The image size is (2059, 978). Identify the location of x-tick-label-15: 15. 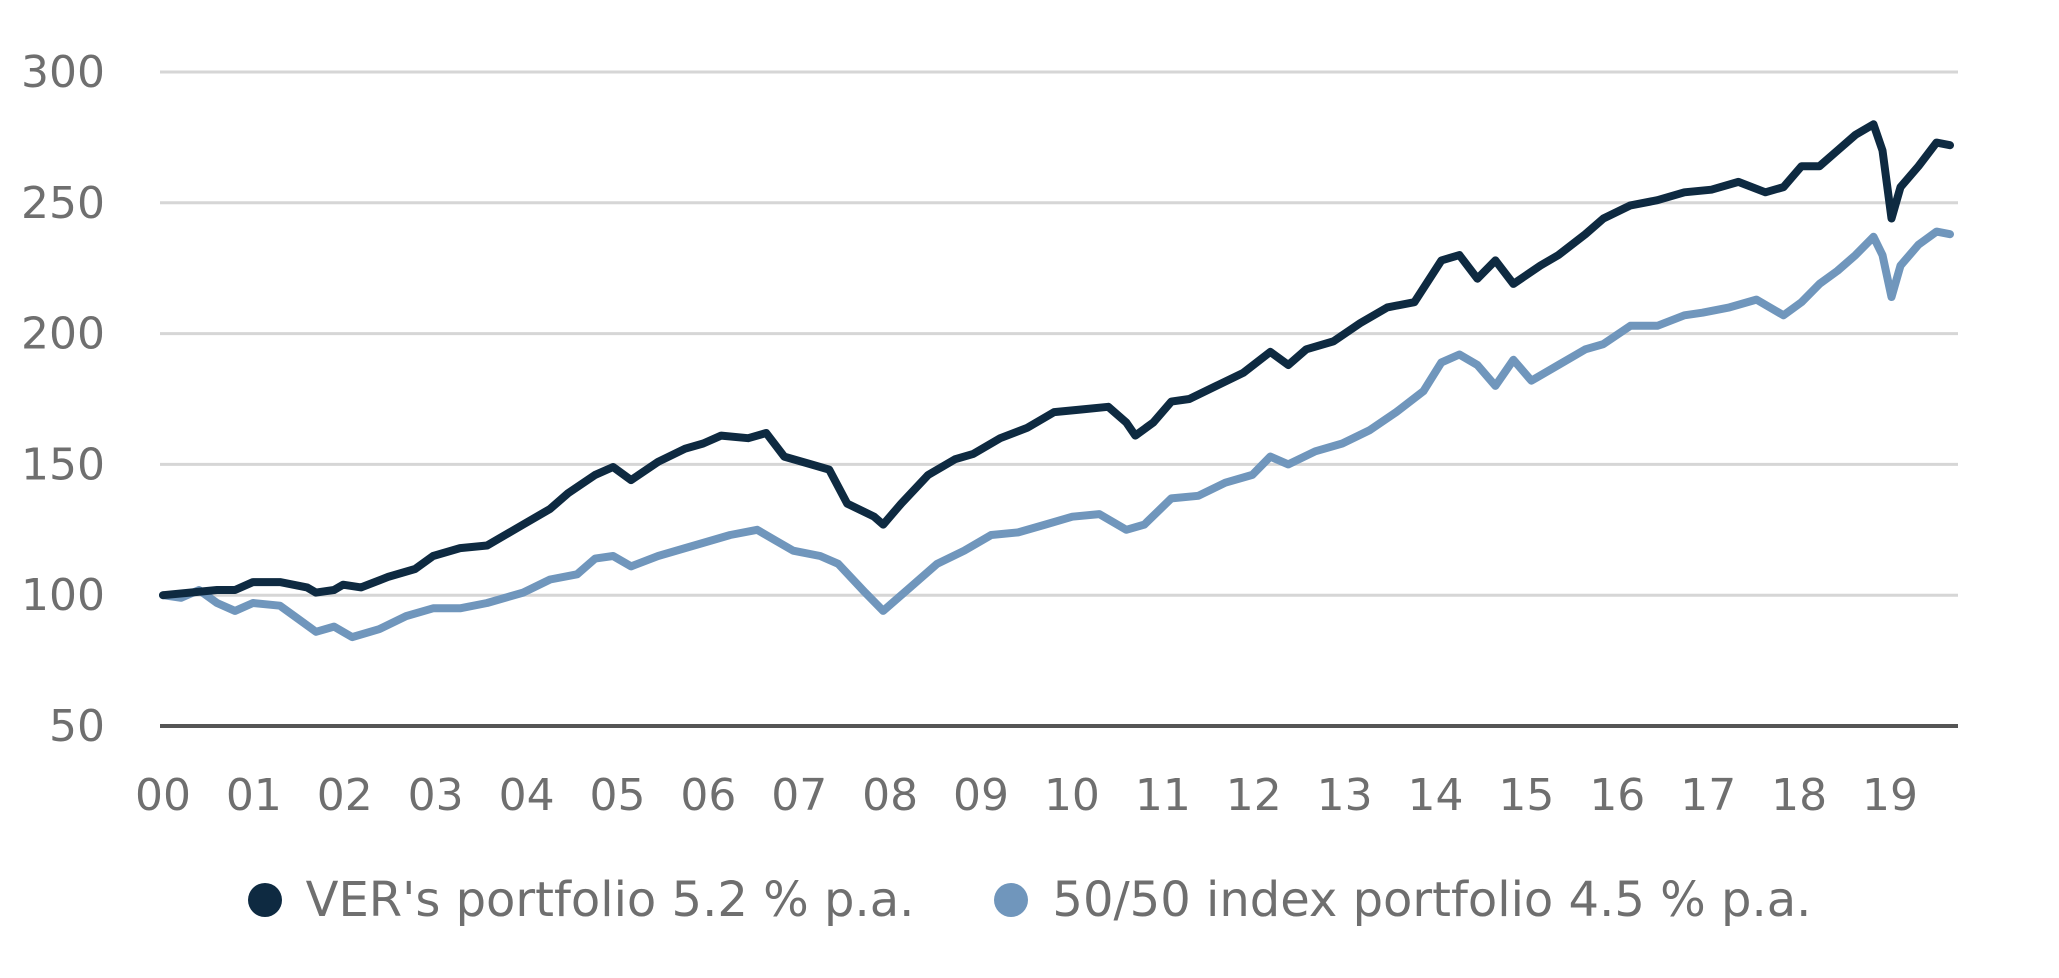
(1526, 795).